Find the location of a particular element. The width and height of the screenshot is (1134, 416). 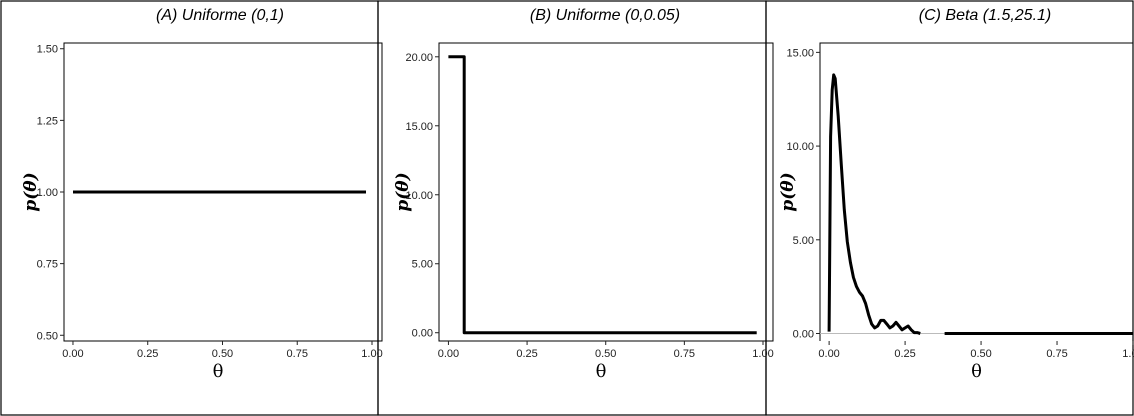

panel-a-y-tick-label: 1.00 is located at coordinates (47, 193).